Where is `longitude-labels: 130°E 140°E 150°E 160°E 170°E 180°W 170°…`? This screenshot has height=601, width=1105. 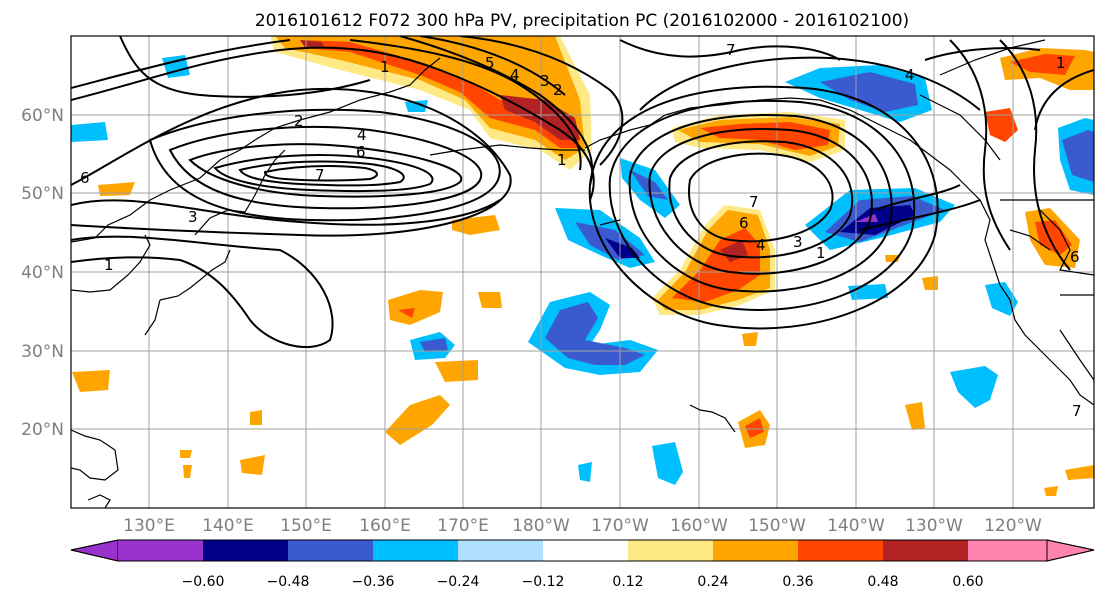 longitude-labels: 130°E 140°E 150°E 160°E 170°E 180°W 170°… is located at coordinates (582, 526).